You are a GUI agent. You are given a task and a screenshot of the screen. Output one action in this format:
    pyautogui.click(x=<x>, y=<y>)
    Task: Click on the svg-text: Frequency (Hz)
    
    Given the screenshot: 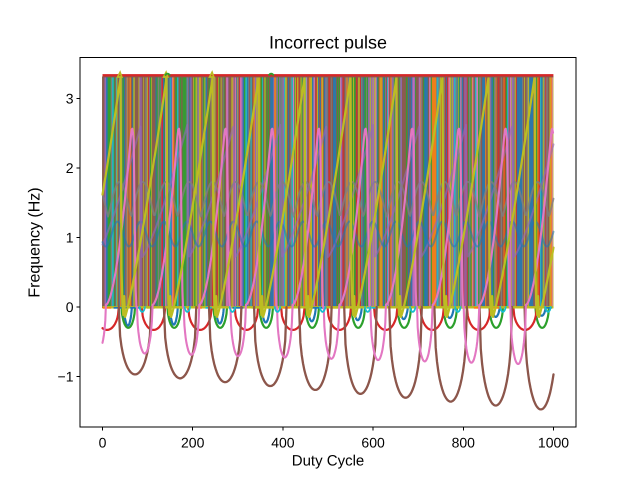 What is the action you would take?
    pyautogui.click(x=35, y=242)
    